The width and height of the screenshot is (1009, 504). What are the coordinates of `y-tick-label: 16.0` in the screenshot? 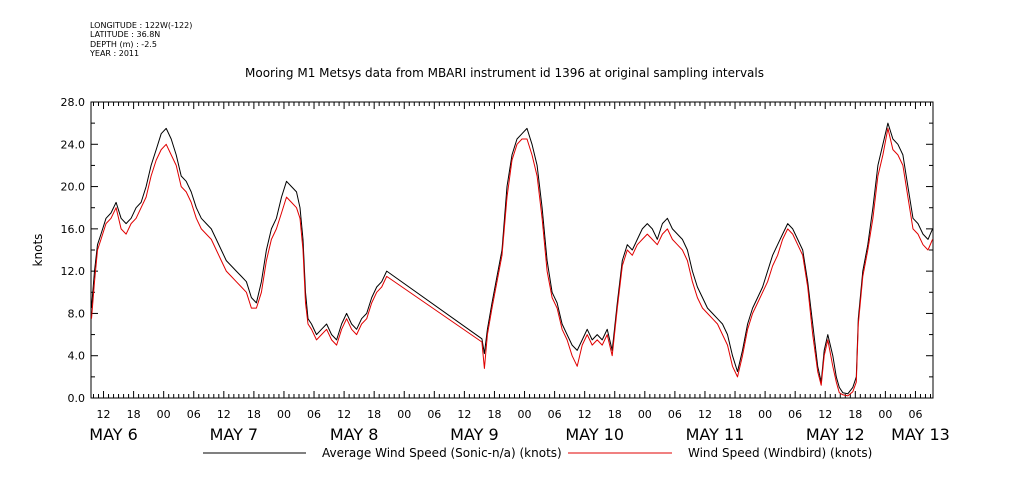 It's located at (73, 229).